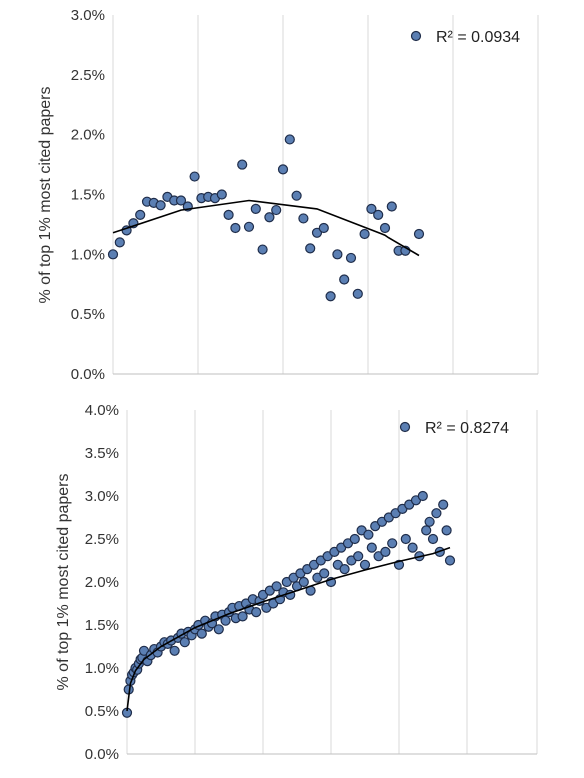  Describe the element at coordinates (478, 37) in the screenshot. I see `legend-label: R² = 0.0934` at that location.